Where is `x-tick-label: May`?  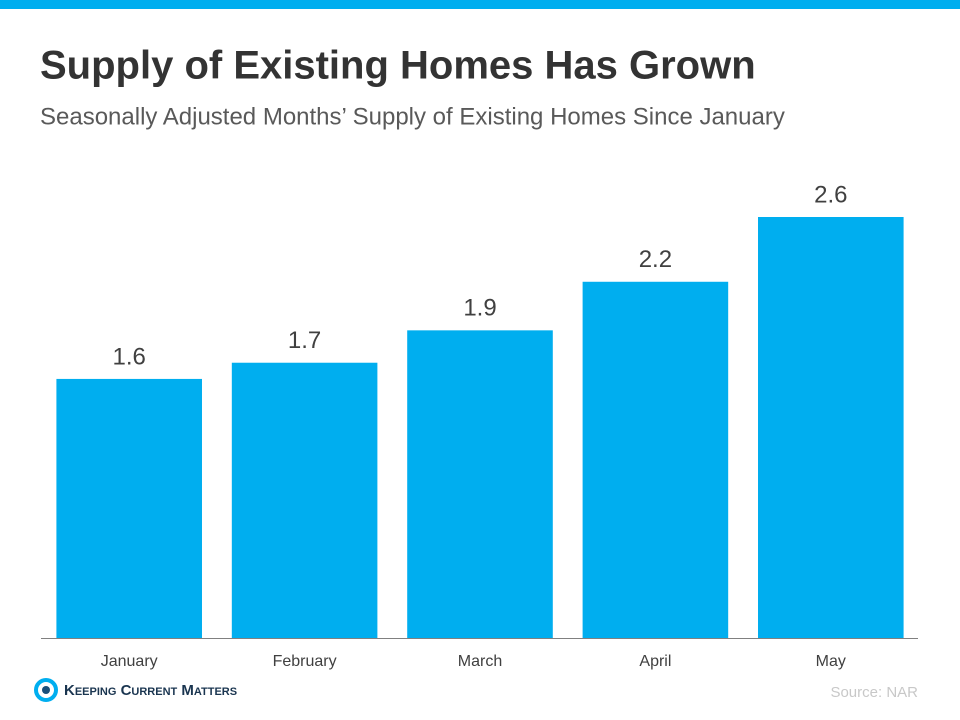 x-tick-label: May is located at coordinates (831, 661).